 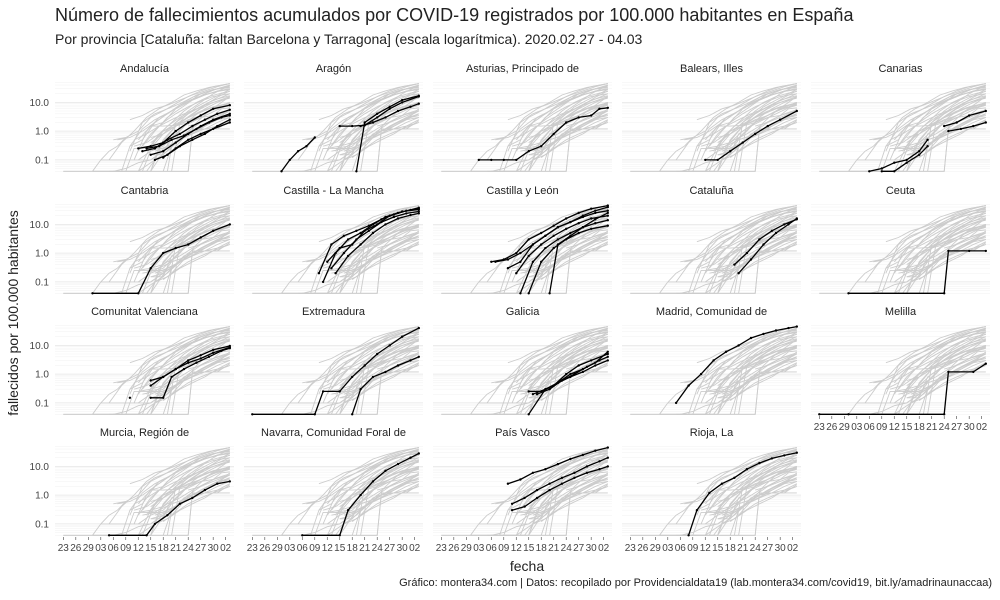 I want to click on panel-title: Murcia, Región de, so click(x=144, y=433).